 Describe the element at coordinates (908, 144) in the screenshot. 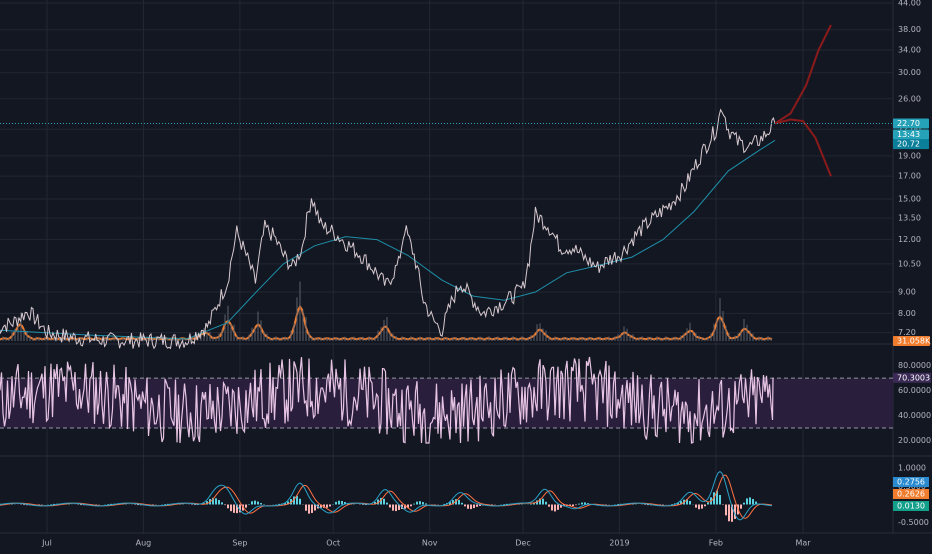

I see `ema-value-badge: 20.72` at that location.